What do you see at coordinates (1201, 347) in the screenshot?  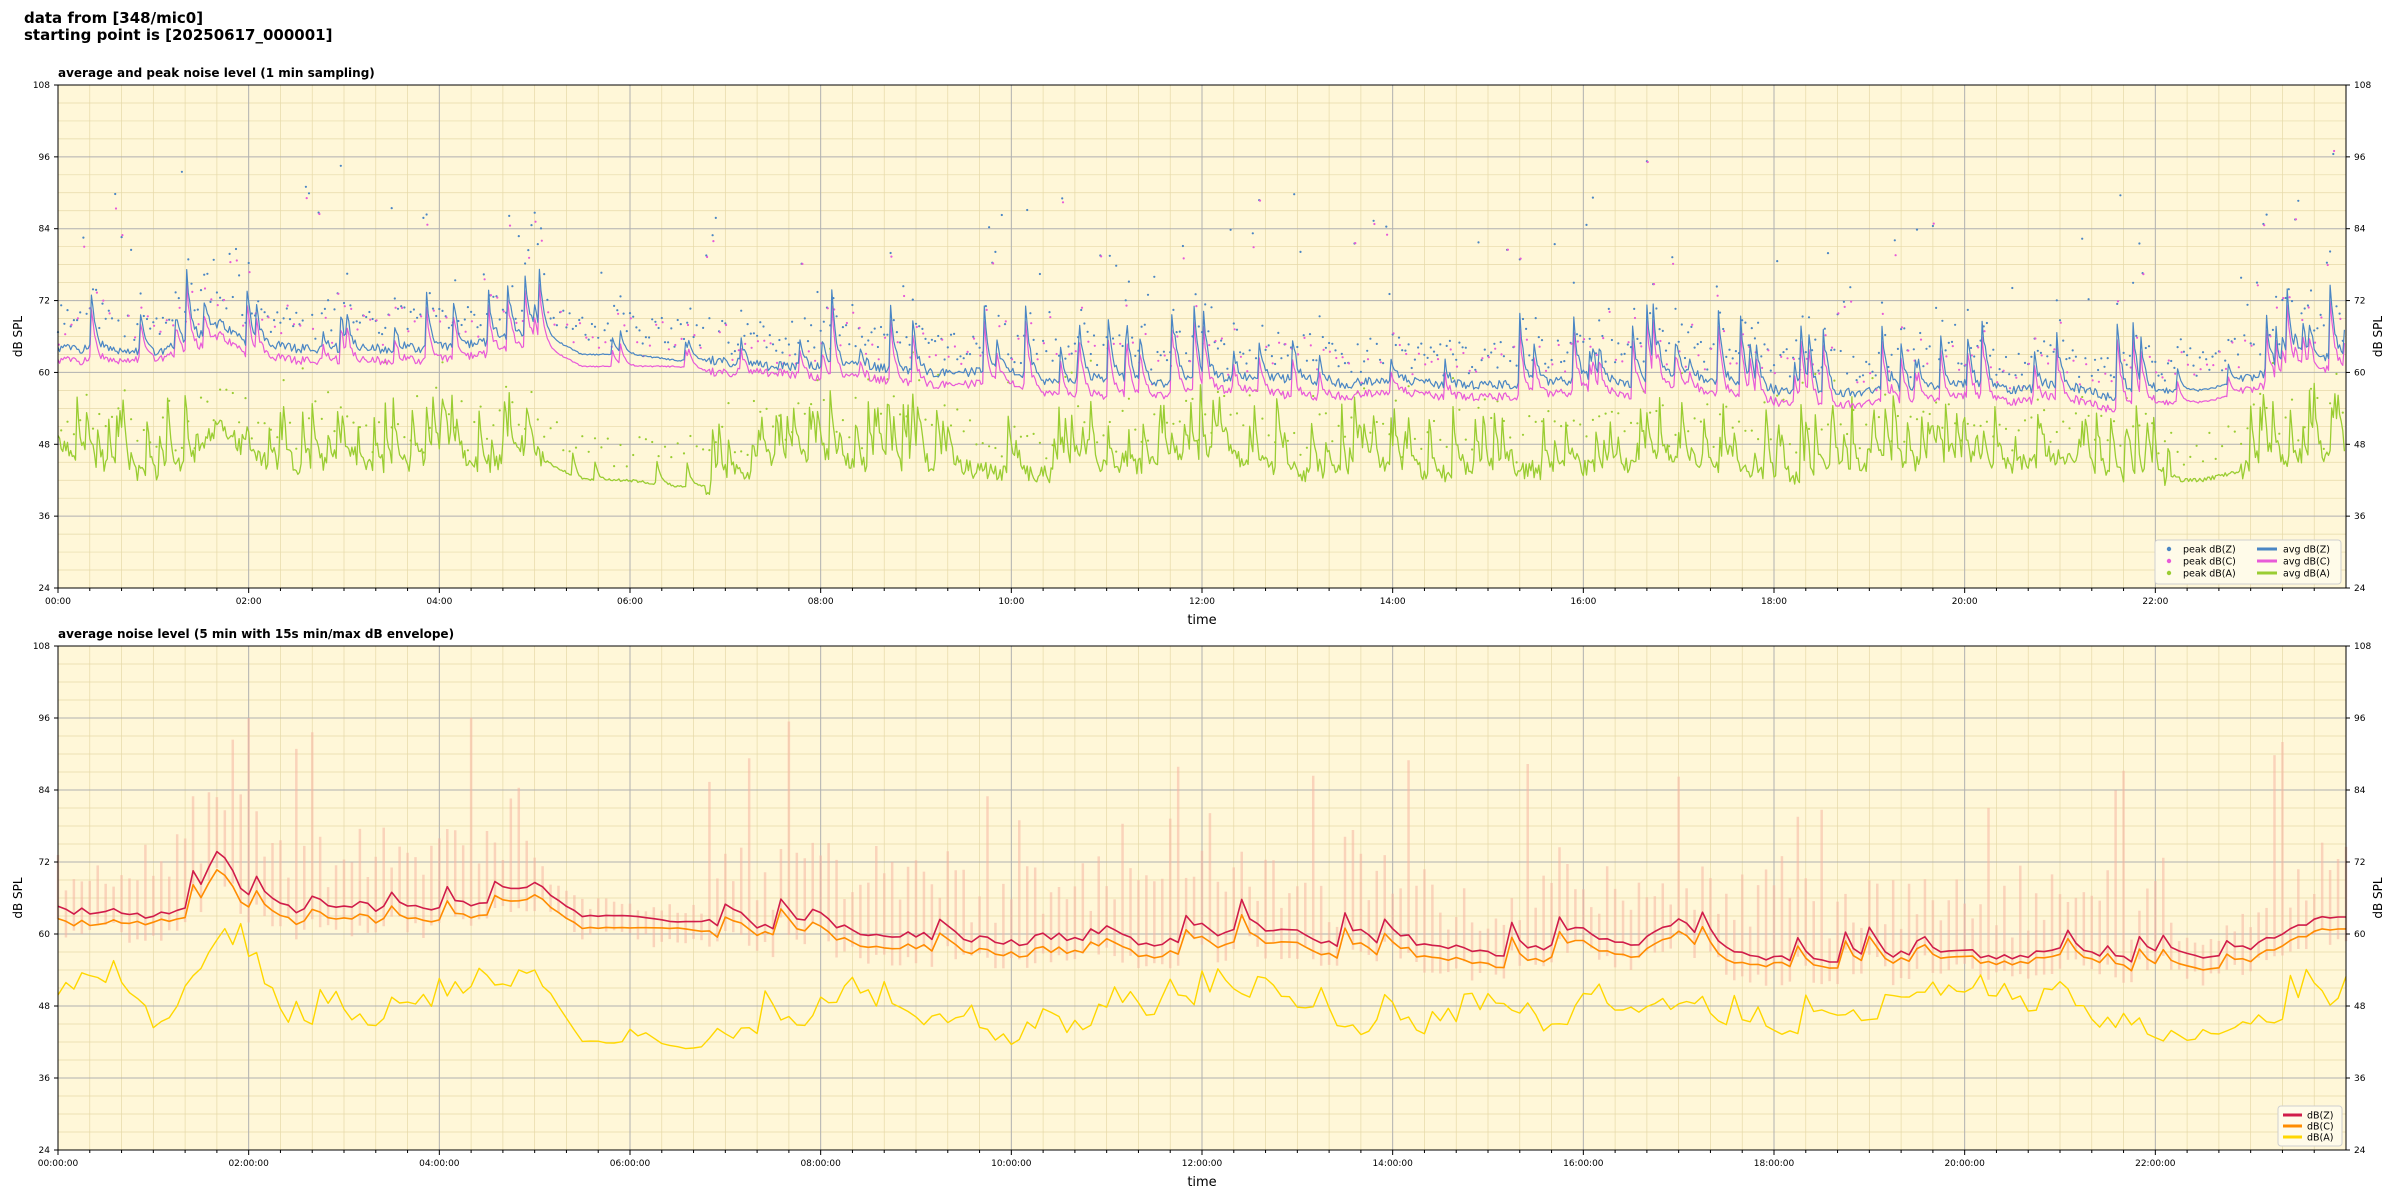 I see `avg-c-line` at bounding box center [1201, 347].